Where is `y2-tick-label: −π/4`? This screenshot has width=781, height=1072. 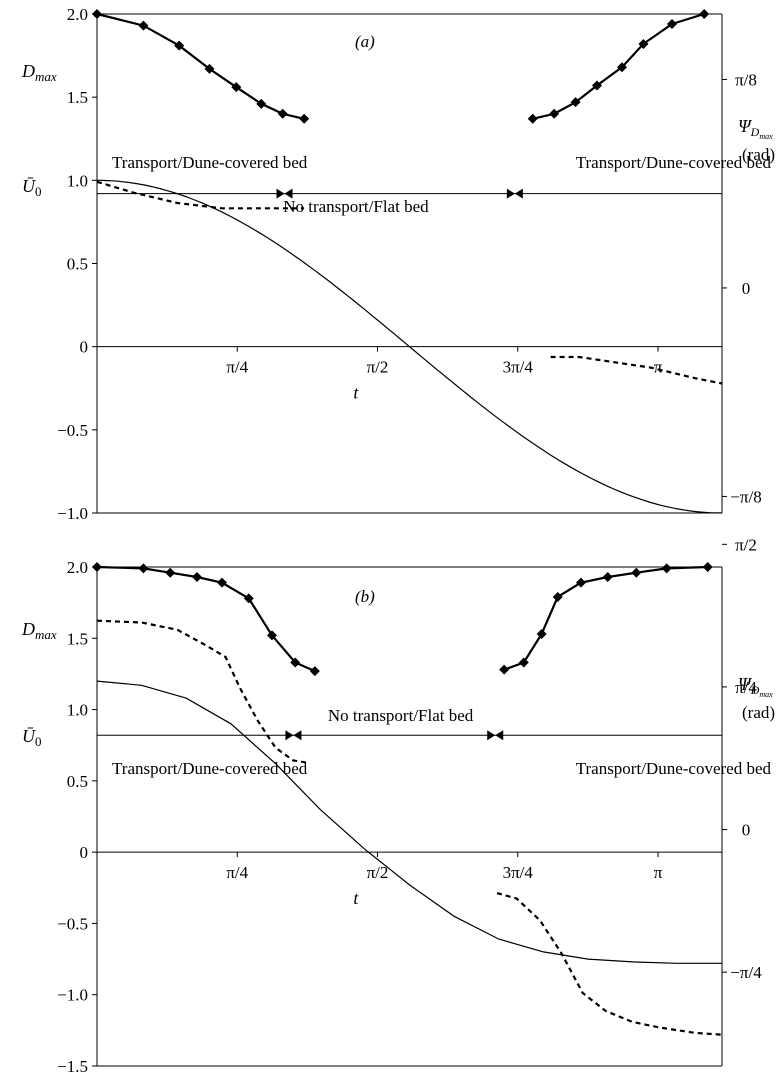
y2-tick-label: −π/4 is located at coordinates (746, 972).